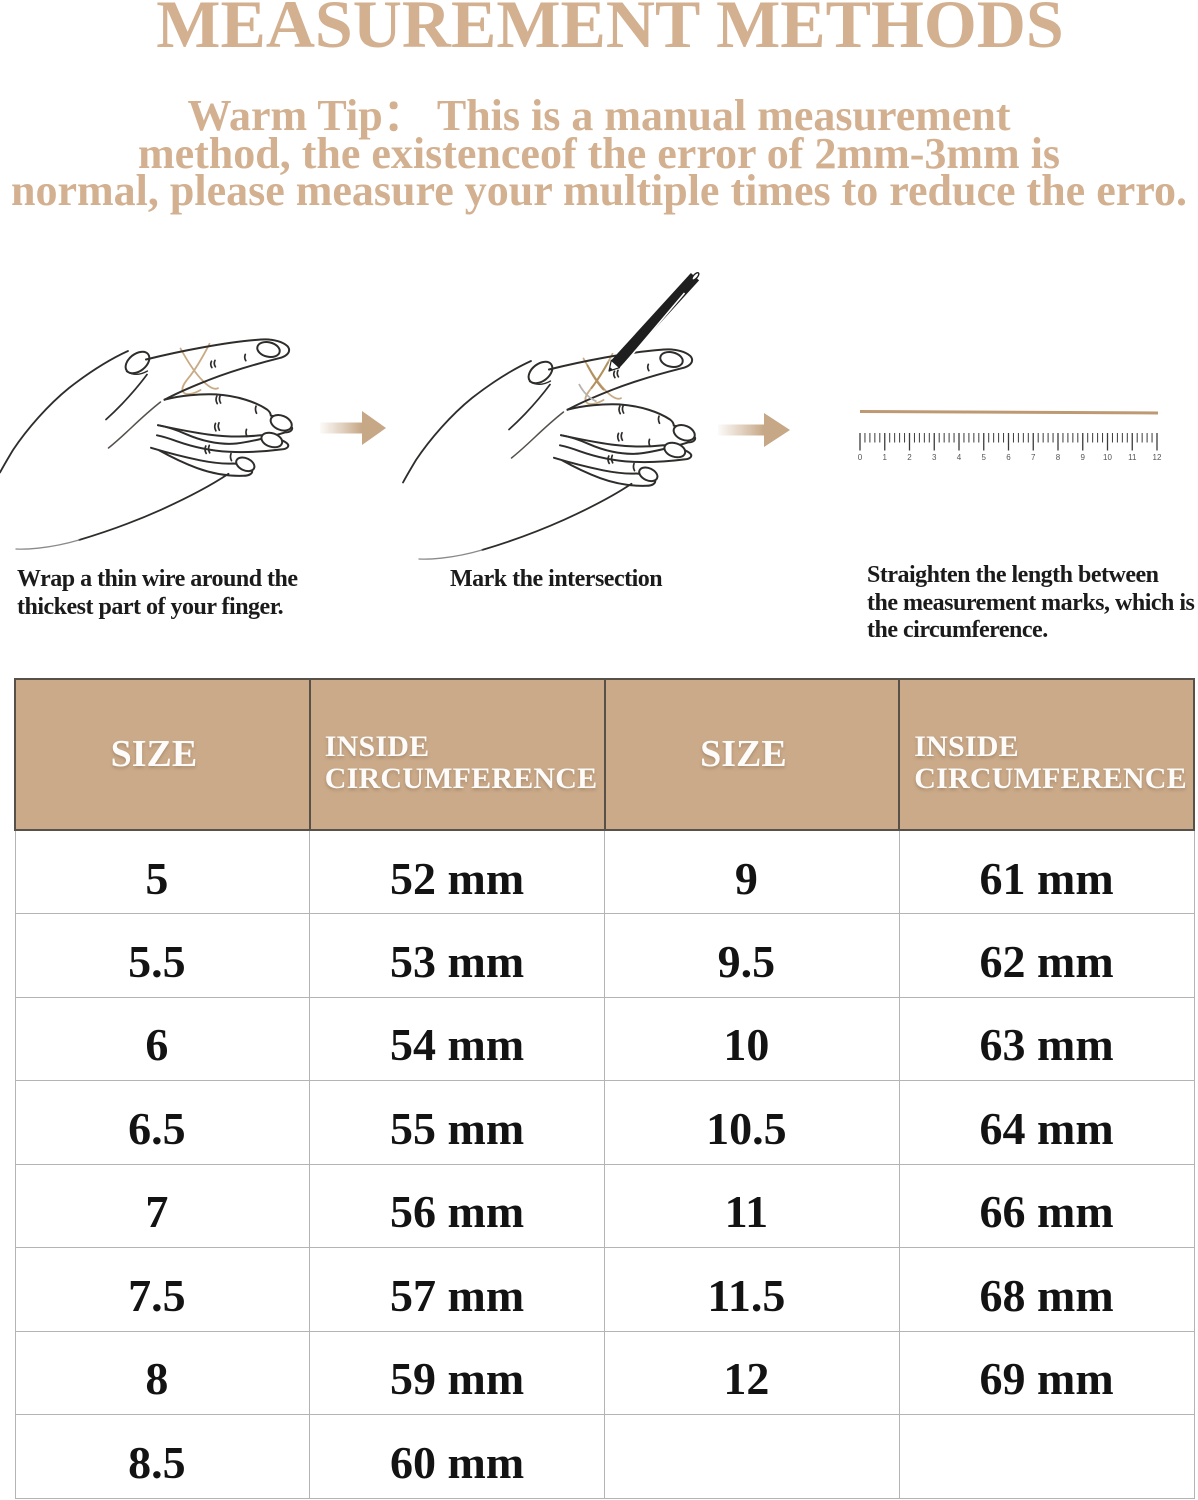 The width and height of the screenshot is (1198, 1500). Describe the element at coordinates (752, 955) in the screenshot. I see `table-cell: 9.5` at that location.